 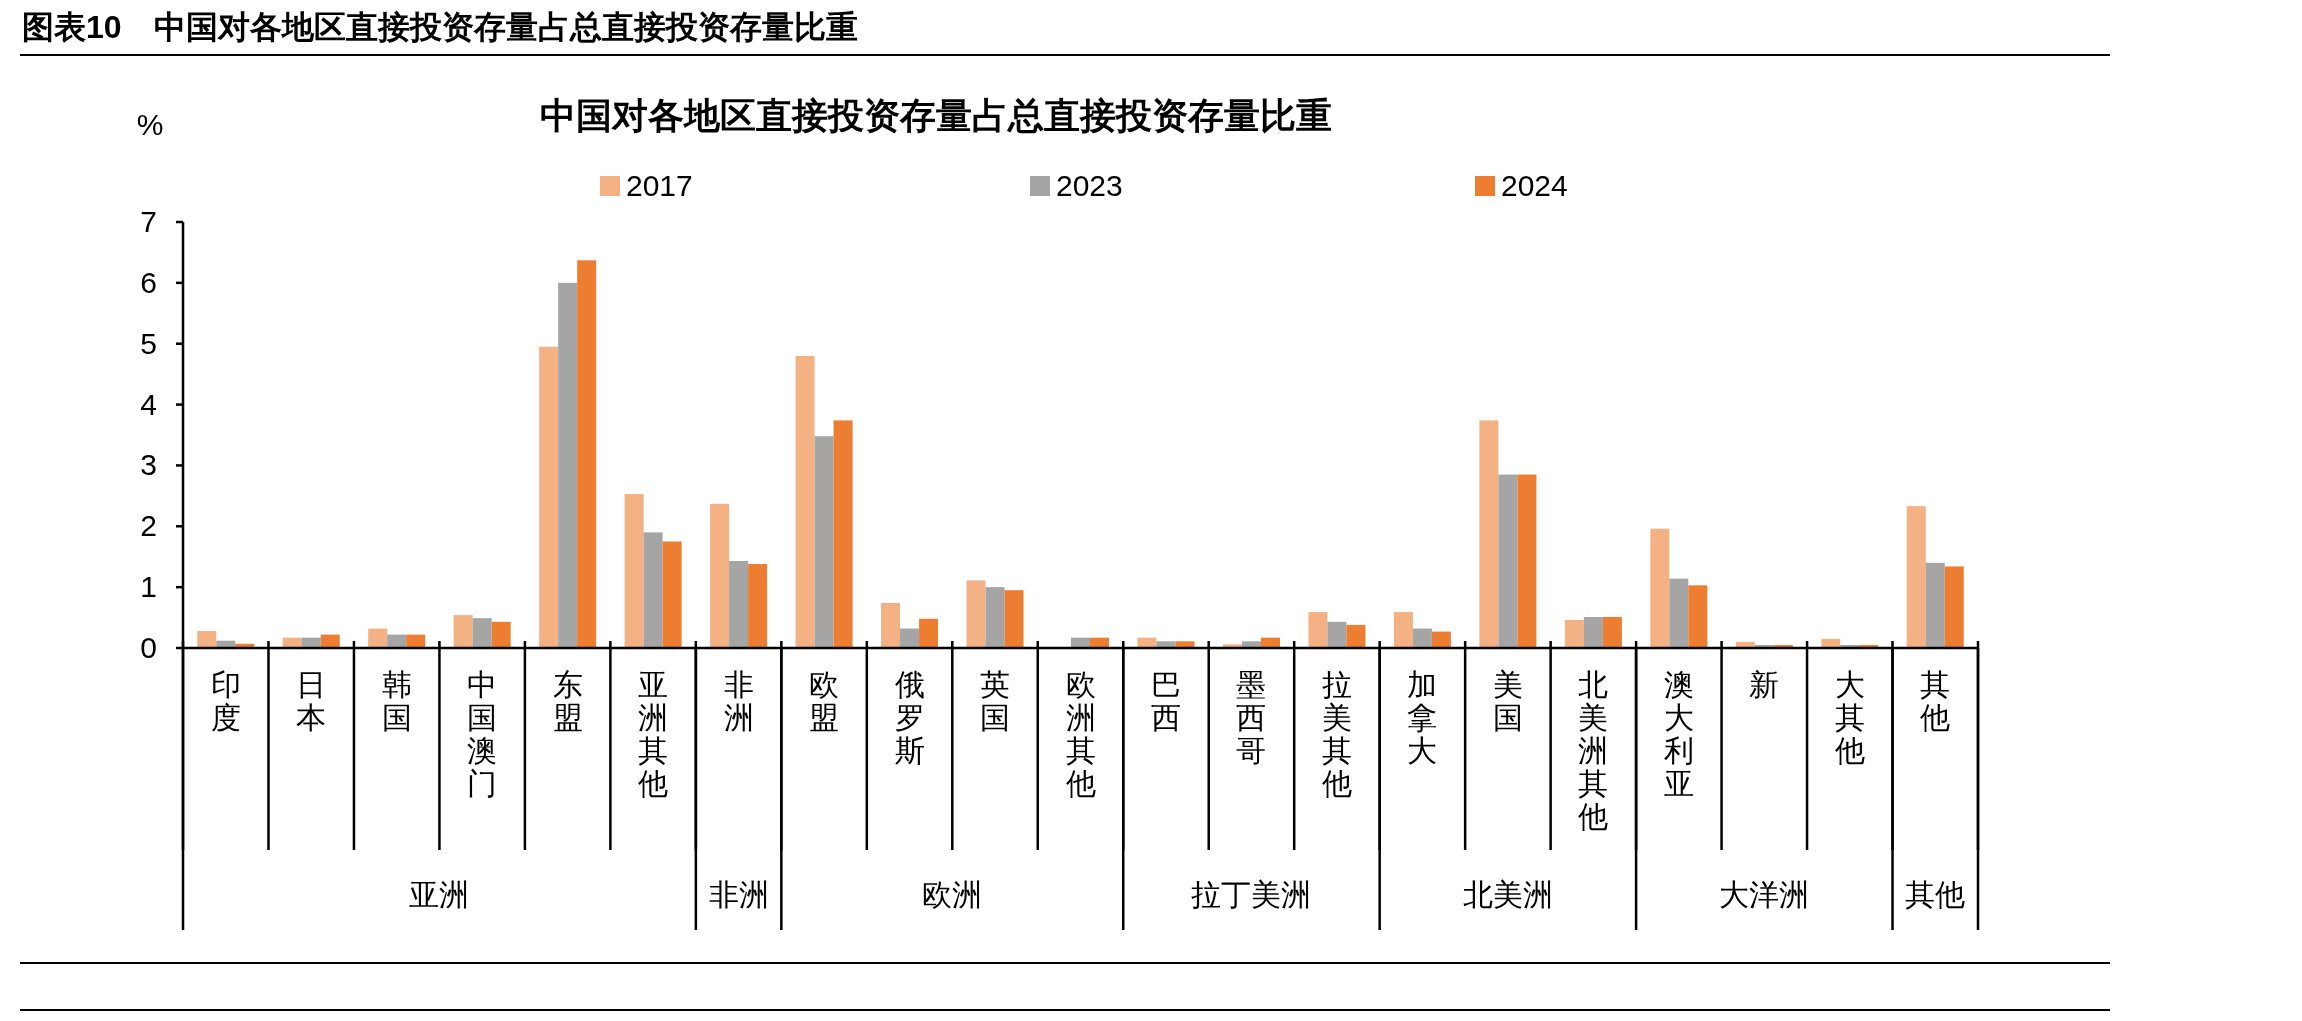 I want to click on legend-label: 2024, so click(x=1534, y=185).